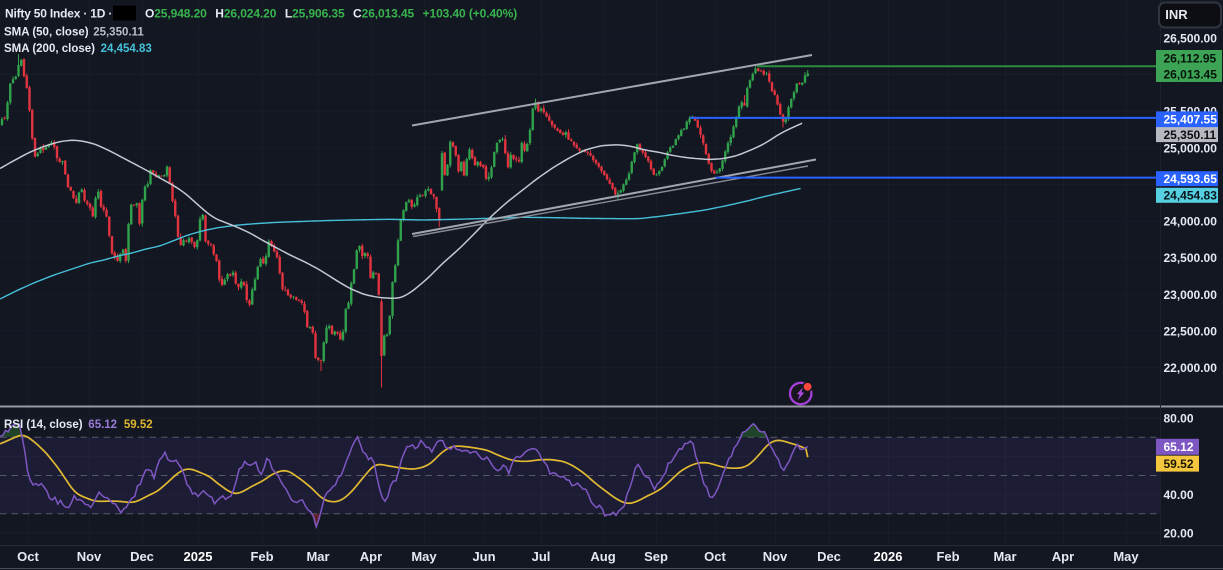 Image resolution: width=1223 pixels, height=570 pixels. I want to click on svg-text: 25,000.00, so click(1191, 148).